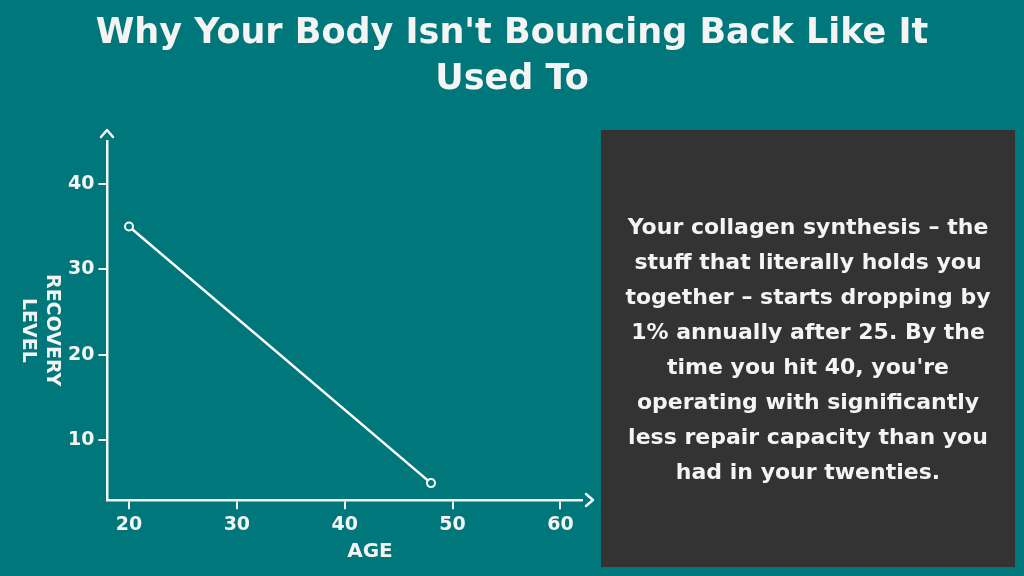  I want to click on x-tick-label: 20, so click(129, 522).